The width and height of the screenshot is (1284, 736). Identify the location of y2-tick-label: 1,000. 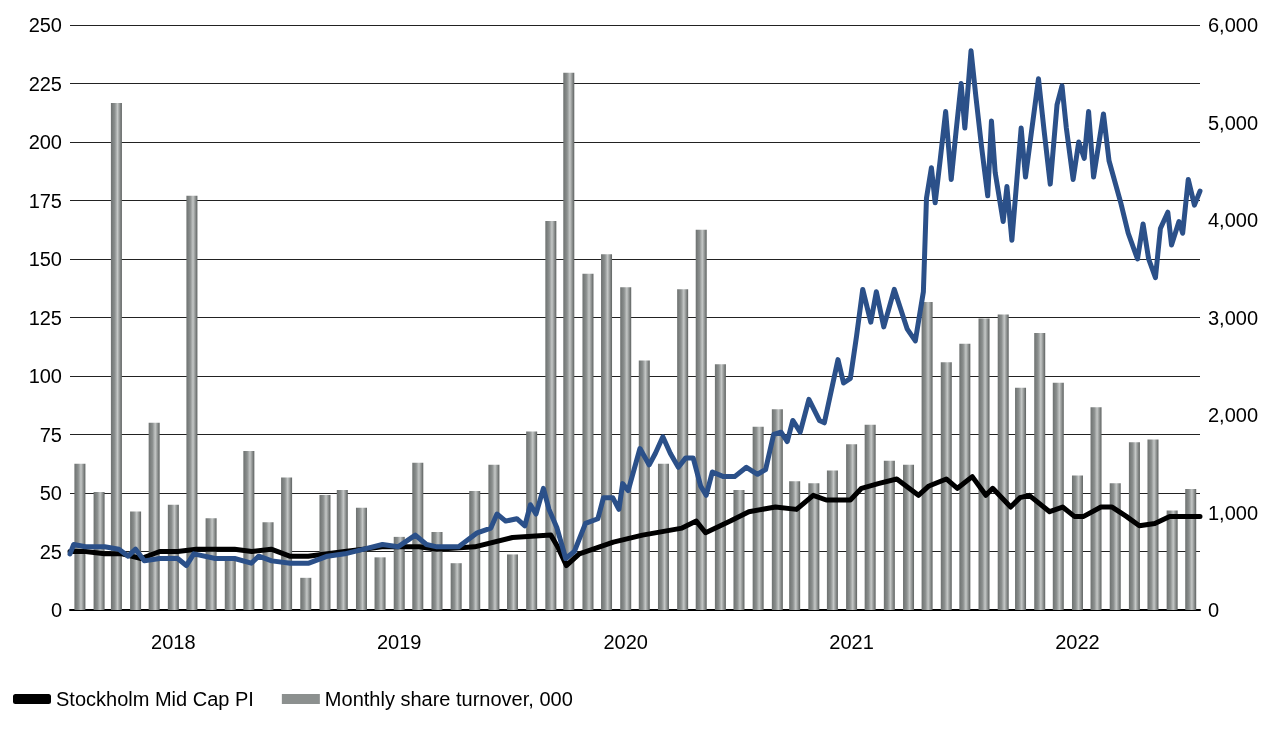
(1233, 512).